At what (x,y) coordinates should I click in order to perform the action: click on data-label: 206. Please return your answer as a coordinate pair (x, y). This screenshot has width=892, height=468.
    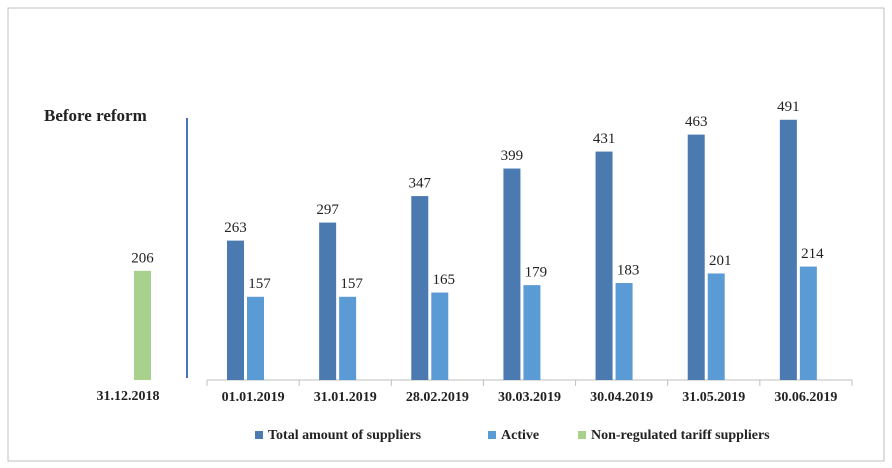
    Looking at the image, I should click on (142, 258).